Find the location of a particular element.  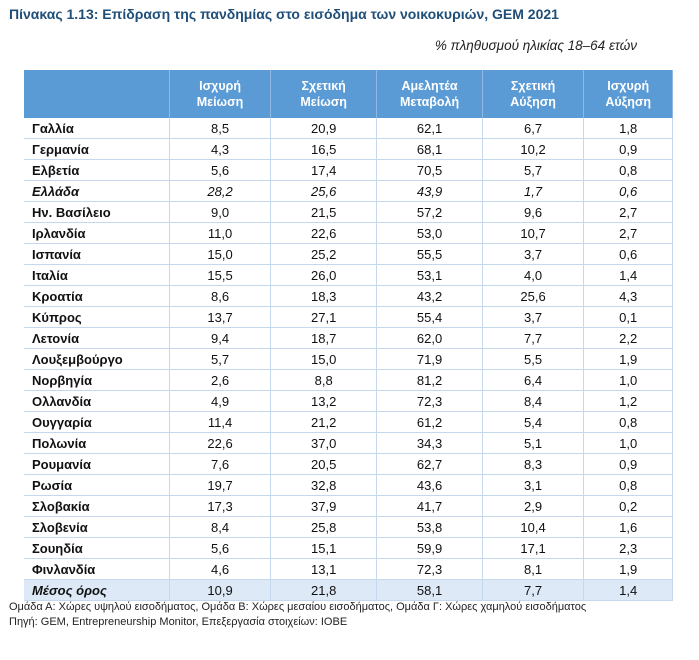

value-cell: 59,9 is located at coordinates (429, 548).